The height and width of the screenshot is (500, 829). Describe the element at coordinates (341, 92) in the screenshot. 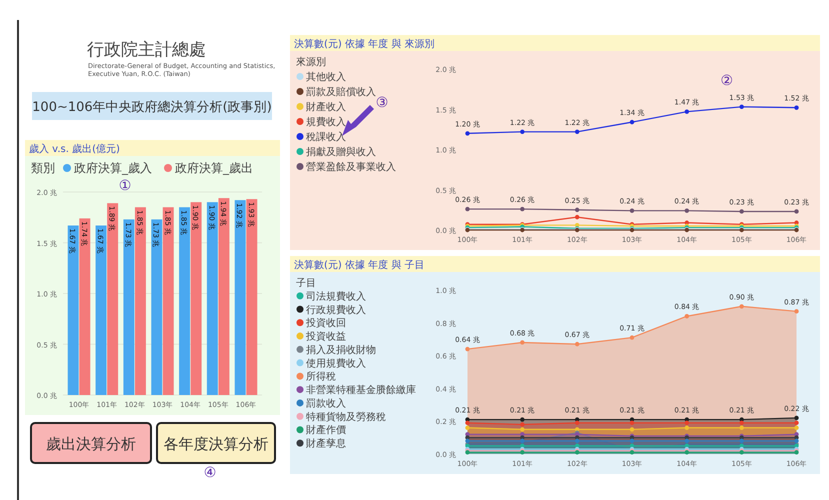

I see `legend-label: 罰款及賠償收入` at that location.